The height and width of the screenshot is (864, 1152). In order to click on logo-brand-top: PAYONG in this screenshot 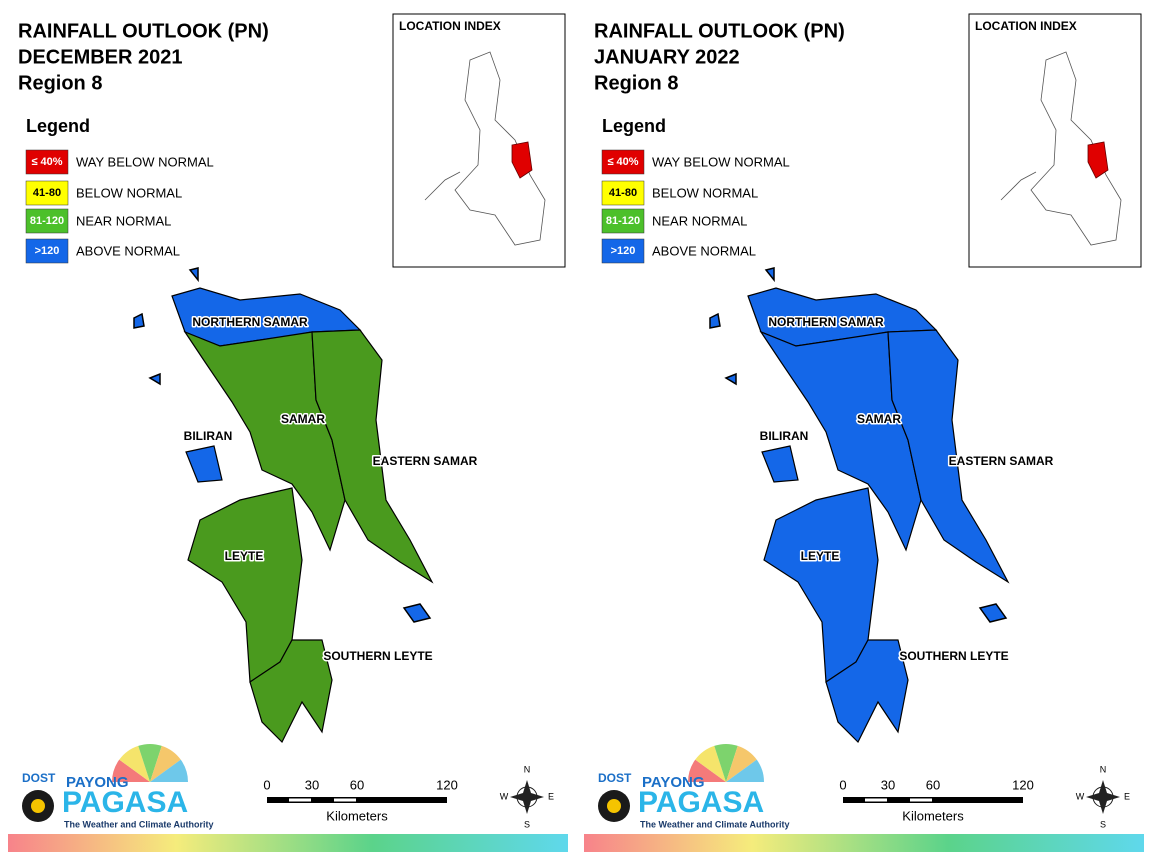, I will do `click(673, 782)`.